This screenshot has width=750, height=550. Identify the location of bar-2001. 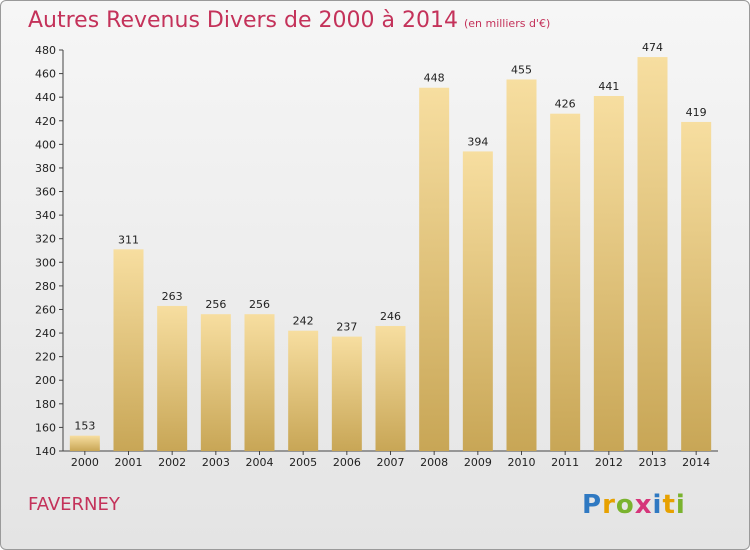
(128, 350).